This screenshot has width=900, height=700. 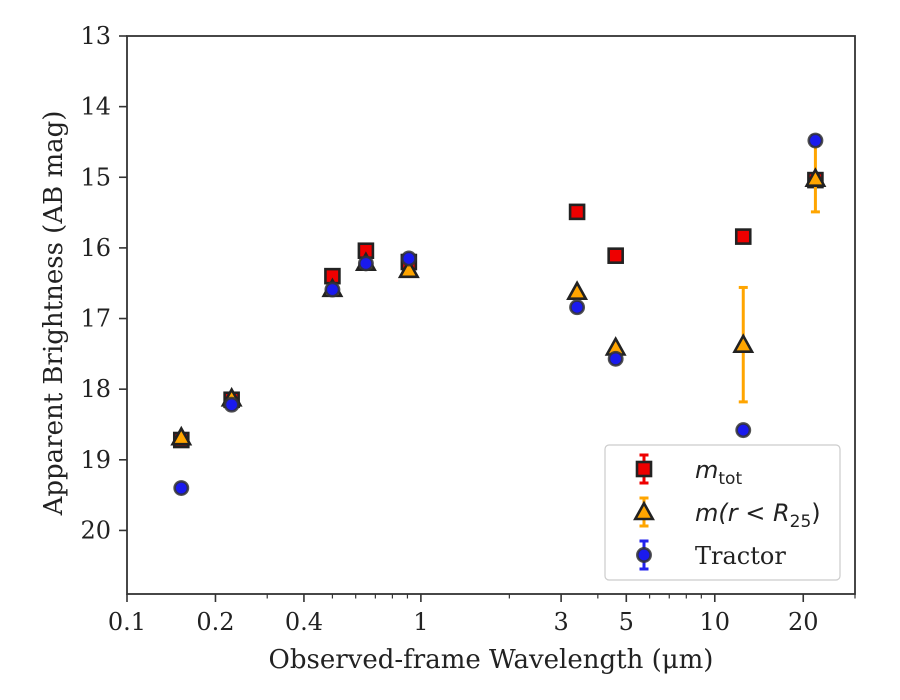 What do you see at coordinates (803, 622) in the screenshot?
I see `x-tick-label: 20` at bounding box center [803, 622].